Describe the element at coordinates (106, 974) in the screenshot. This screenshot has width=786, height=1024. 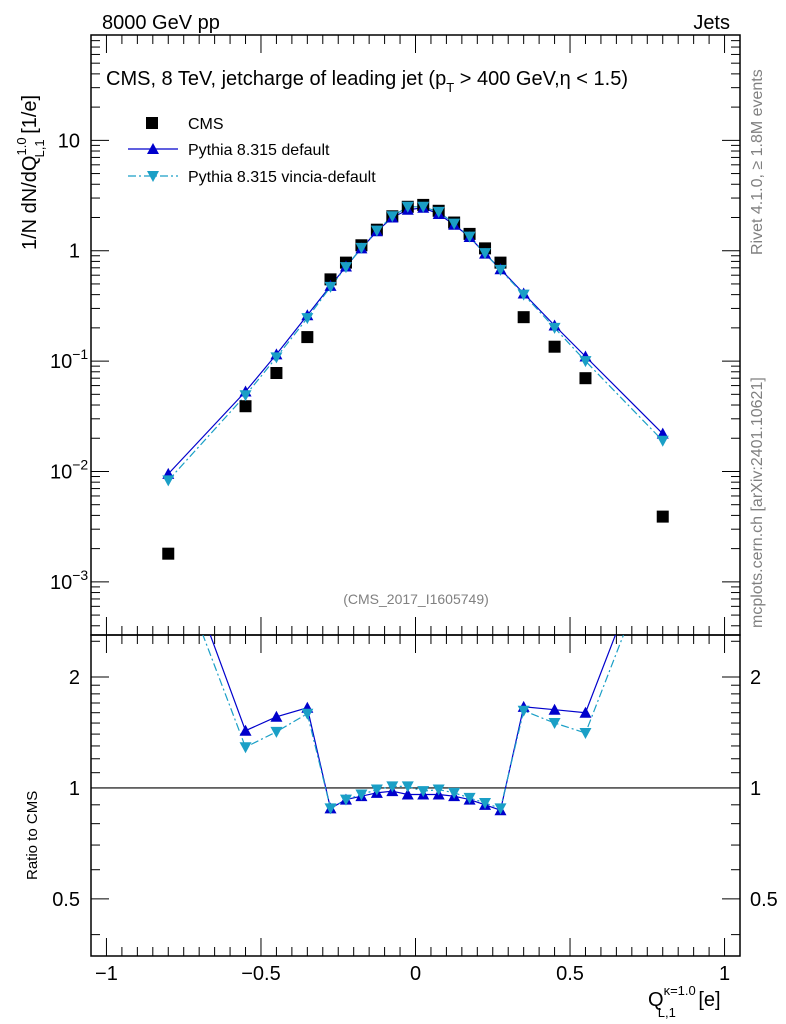
I see `x-tick-label: −1` at that location.